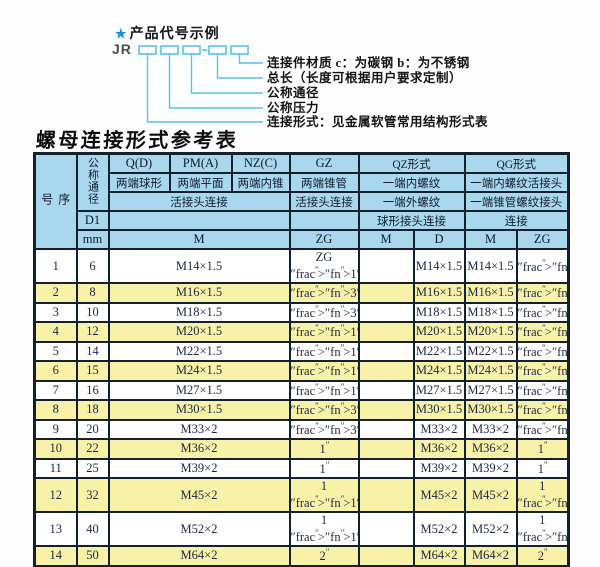 This screenshot has height=567, width=600. I want to click on cell-qg_m: M64×2, so click(490, 556).